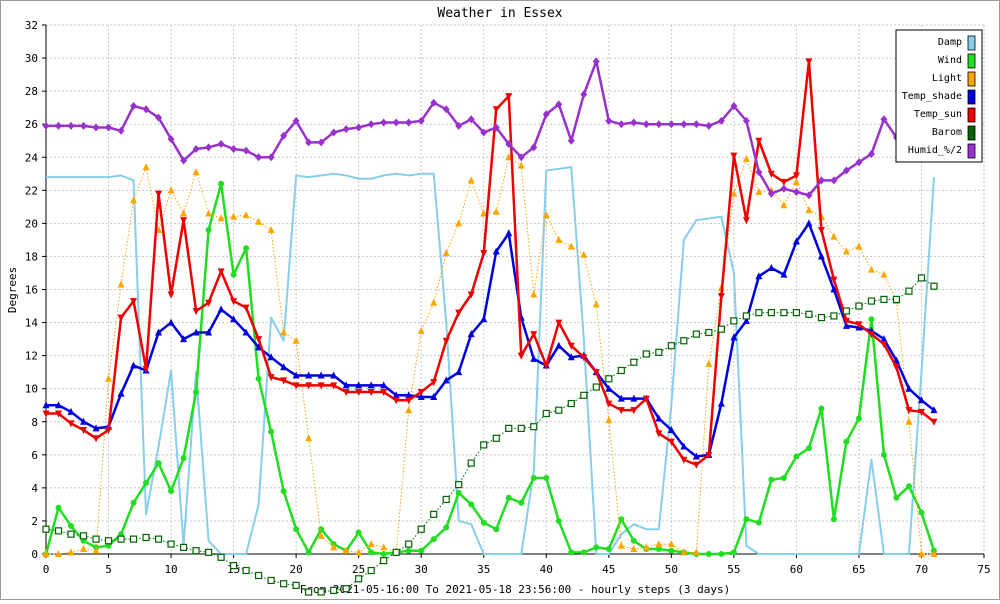 This screenshot has height=604, width=1000. I want to click on y-tick-label: 24, so click(32, 157).